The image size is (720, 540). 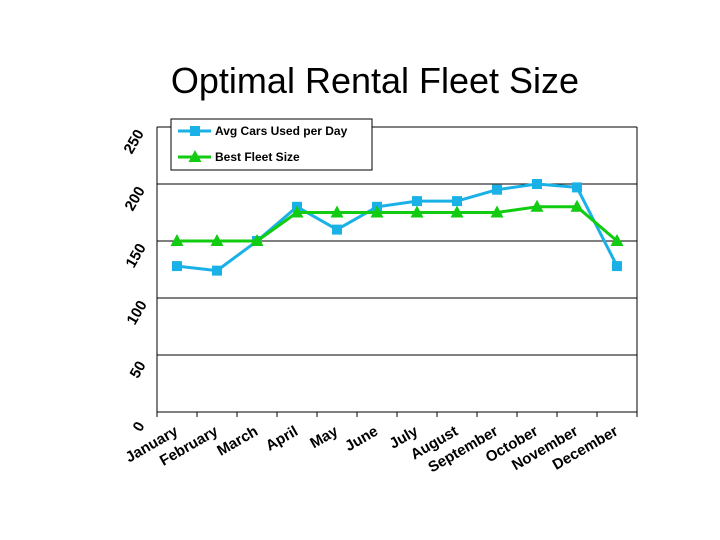 What do you see at coordinates (257, 157) in the screenshot?
I see `legend-label: Best Fleet Size` at bounding box center [257, 157].